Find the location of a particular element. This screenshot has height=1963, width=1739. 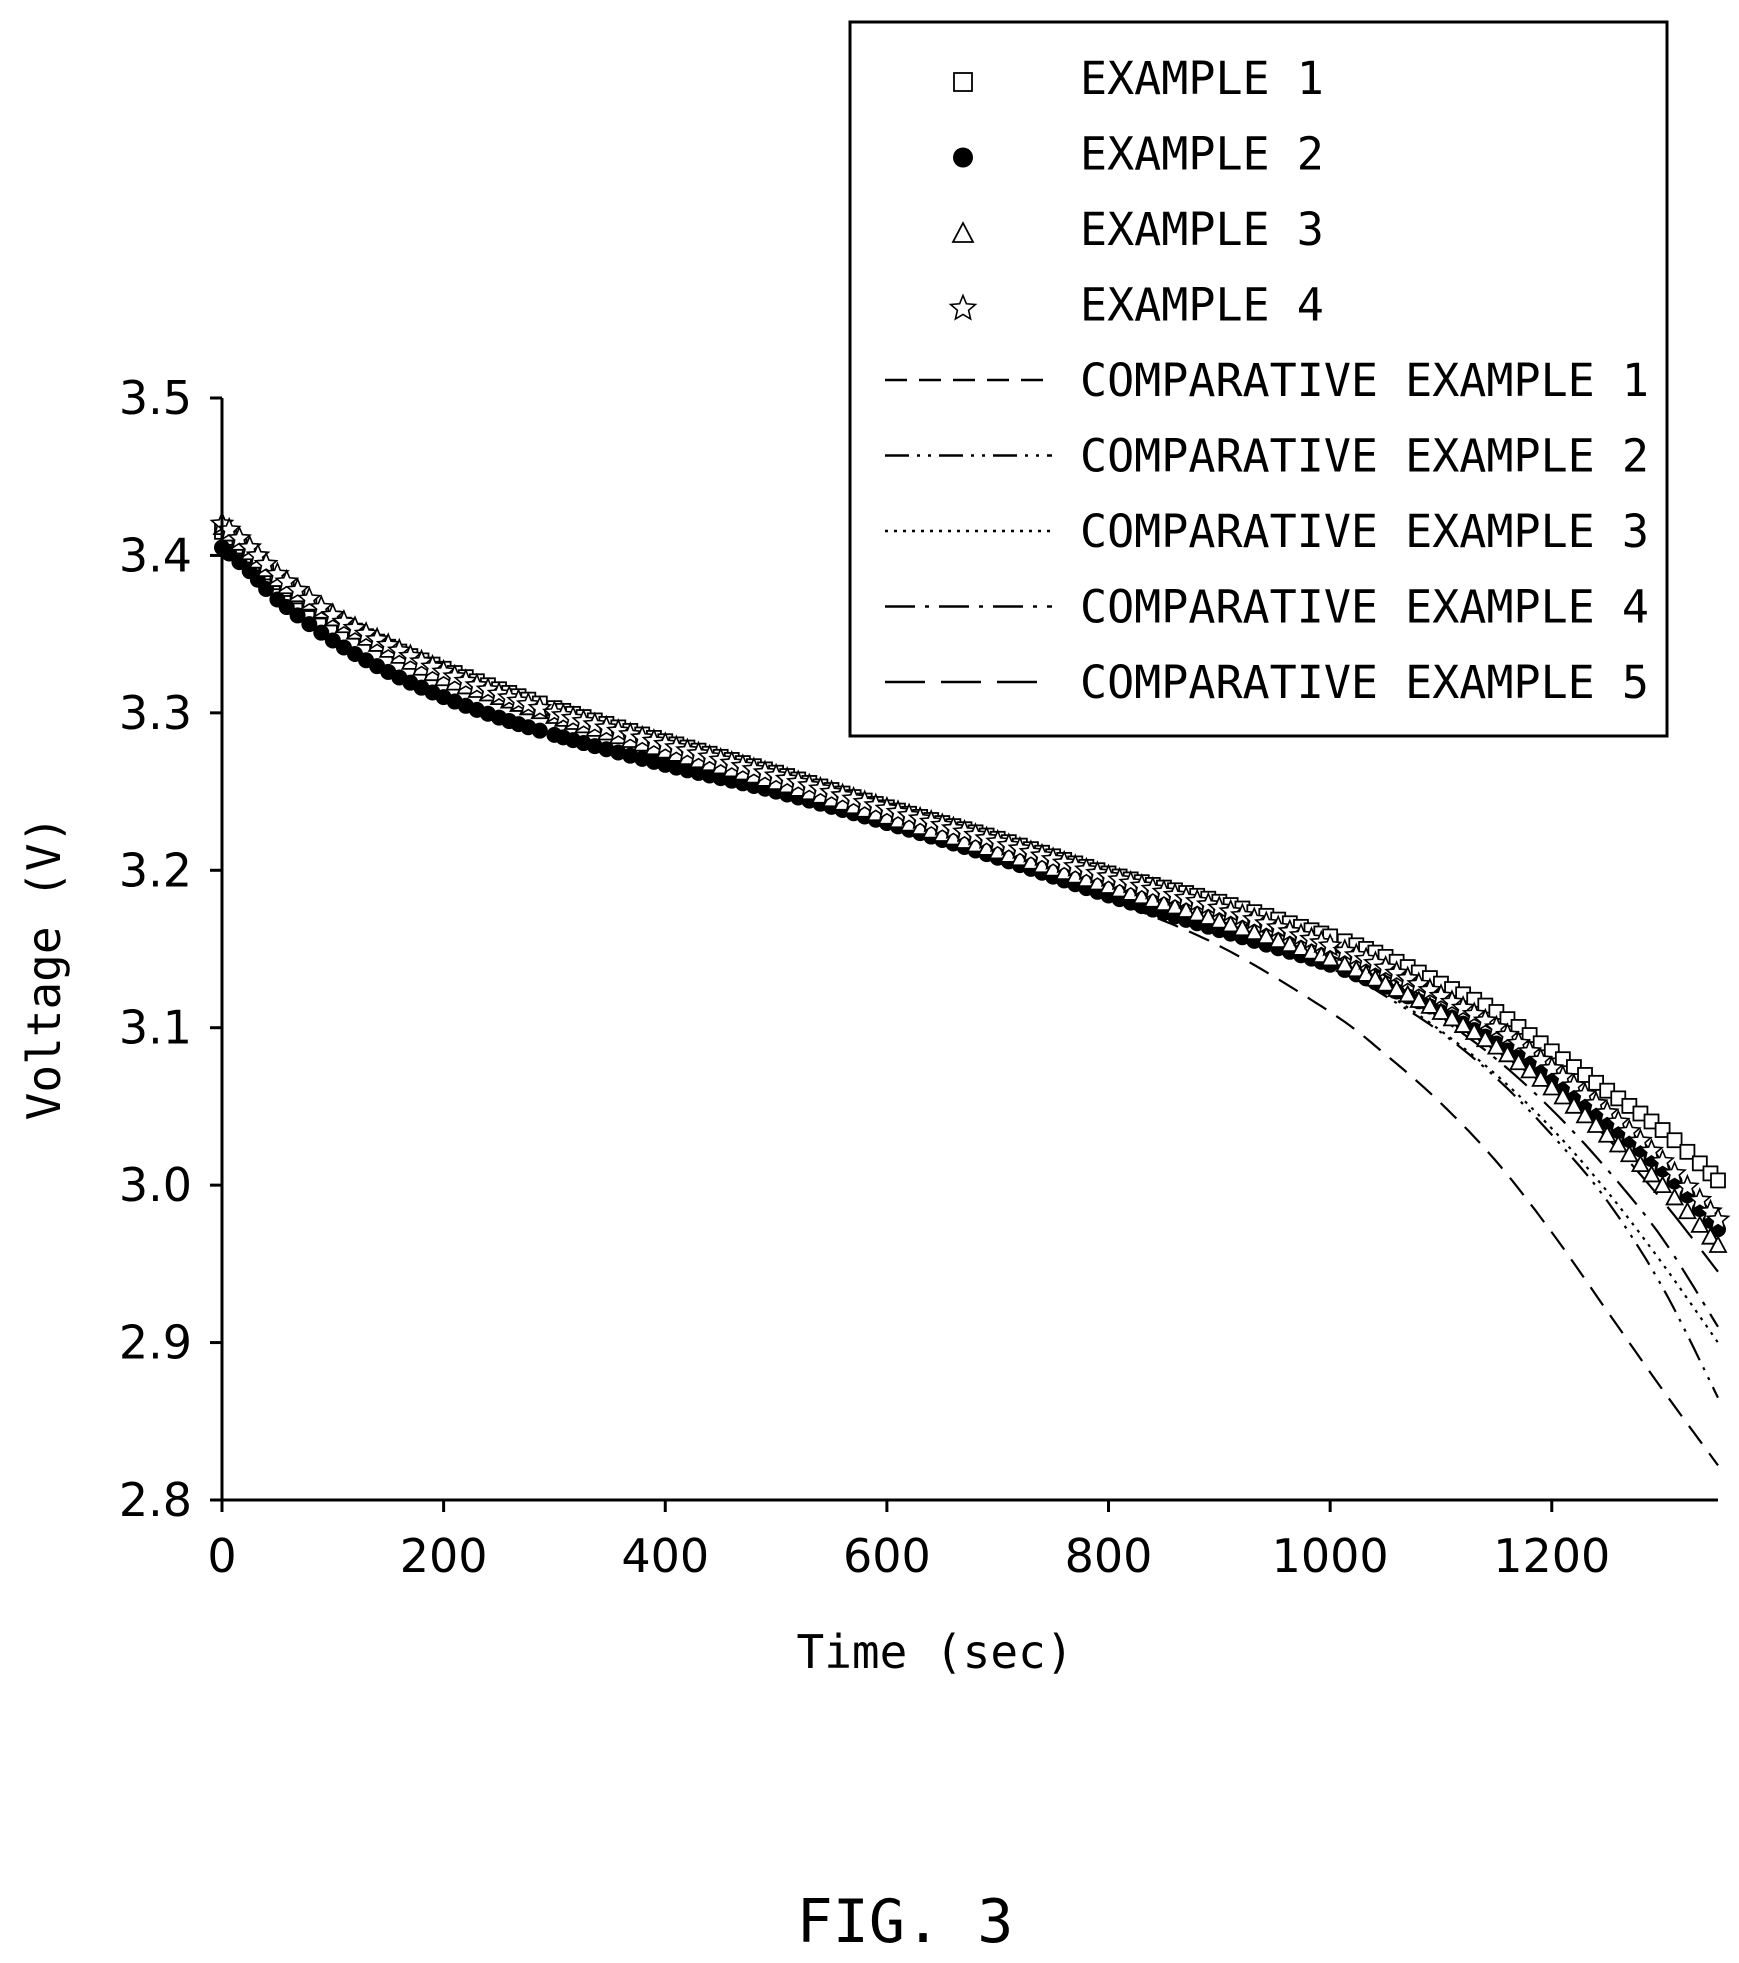

legend-label: EXAMPLE 4 is located at coordinates (1202, 305).